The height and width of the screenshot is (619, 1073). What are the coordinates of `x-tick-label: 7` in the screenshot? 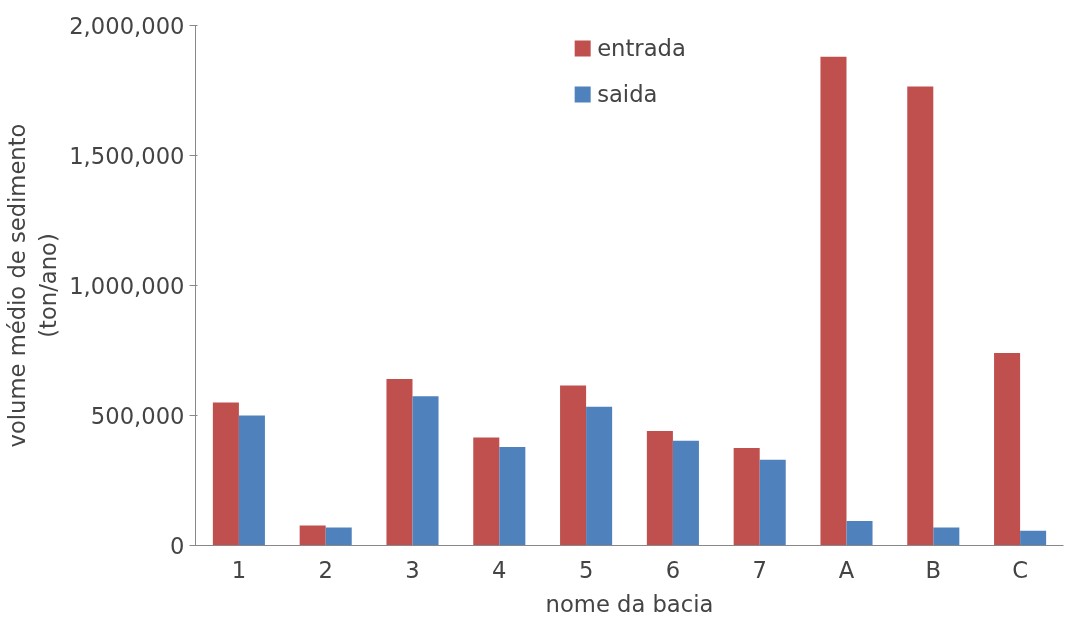 It's located at (759, 569).